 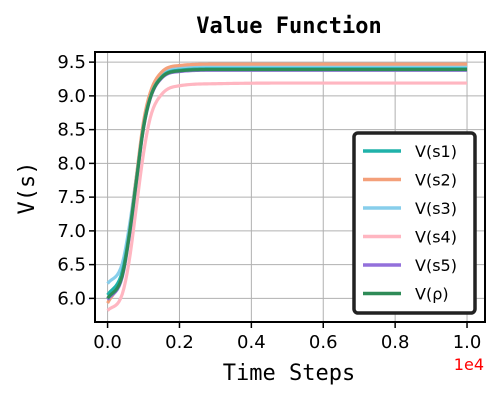 What do you see at coordinates (414, 223) in the screenshot?
I see `legend: V(s1) V(s2) V(s3) V(s4) V(s5) V(ρ)` at bounding box center [414, 223].